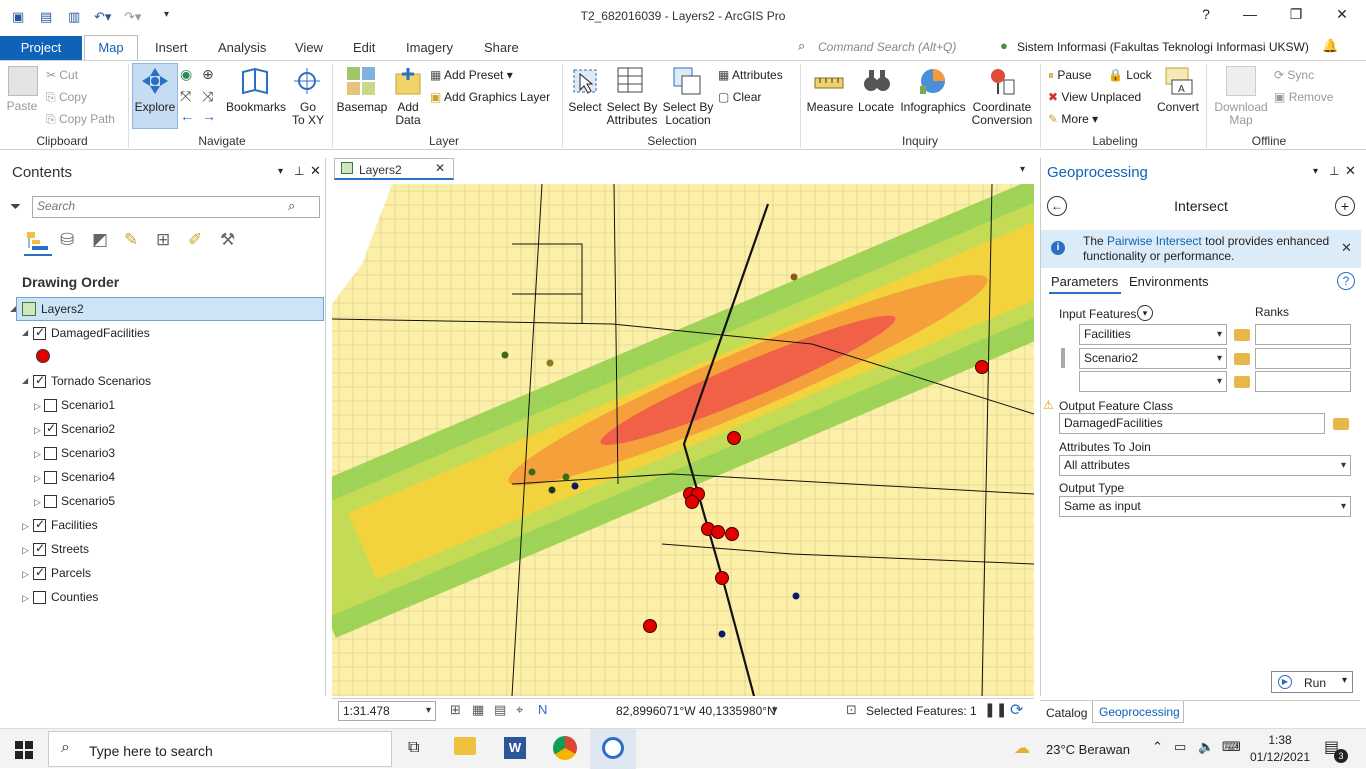 Image resolution: width=1366 pixels, height=769 pixels. Describe the element at coordinates (1180, 746) in the screenshot. I see `battery-icon: ▭` at that location.